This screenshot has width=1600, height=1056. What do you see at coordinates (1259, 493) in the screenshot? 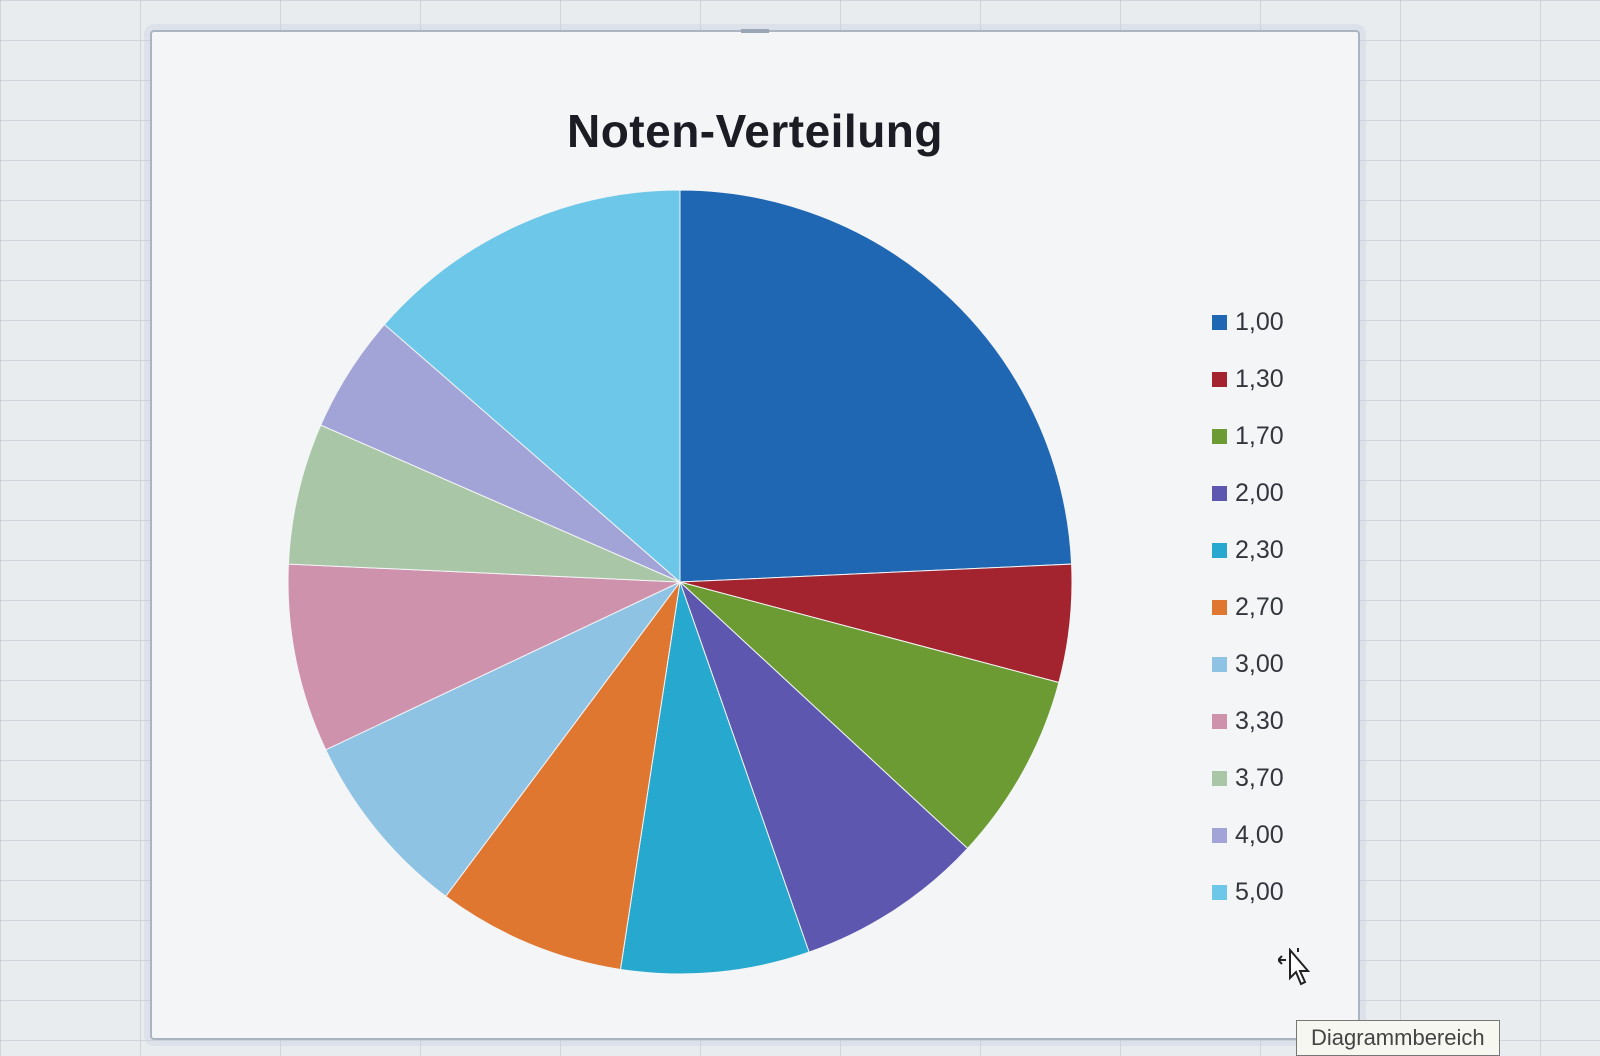
I see `legend-label: 2,00` at bounding box center [1259, 493].